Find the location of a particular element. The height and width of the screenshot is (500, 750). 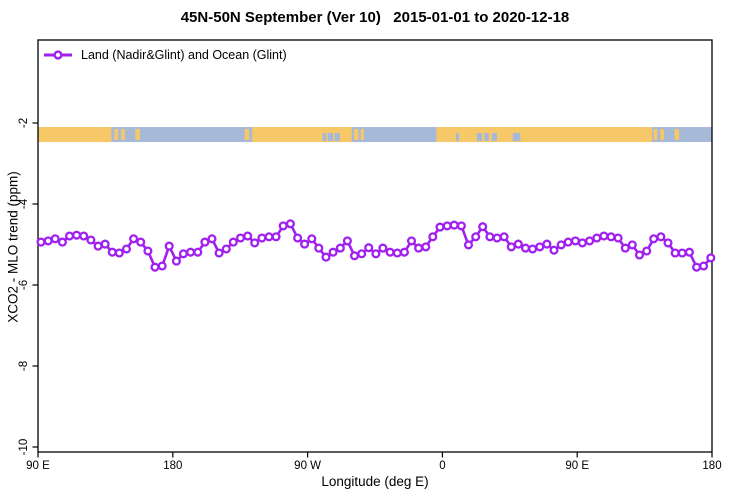

legend-label: Land (Nadir&Glint) and Ocean (Glint) is located at coordinates (184, 55).